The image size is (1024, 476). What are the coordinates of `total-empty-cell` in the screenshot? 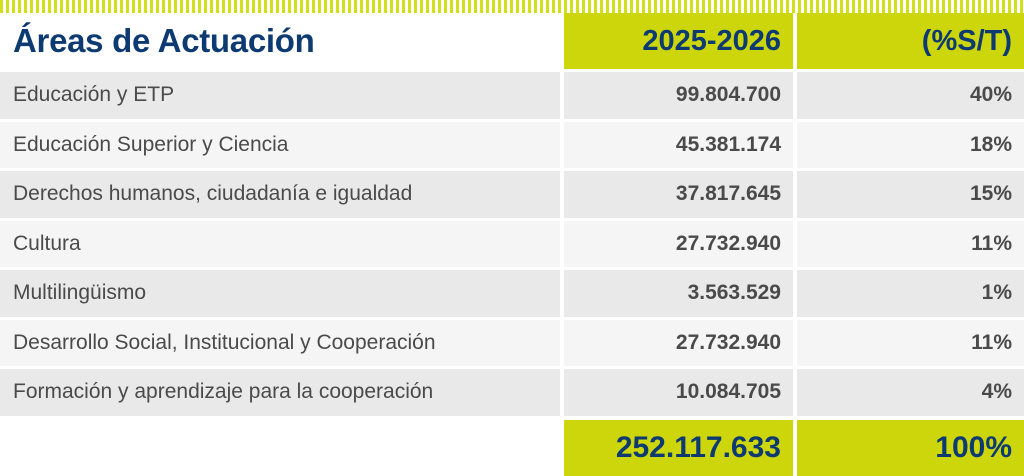 It's located at (280, 447).